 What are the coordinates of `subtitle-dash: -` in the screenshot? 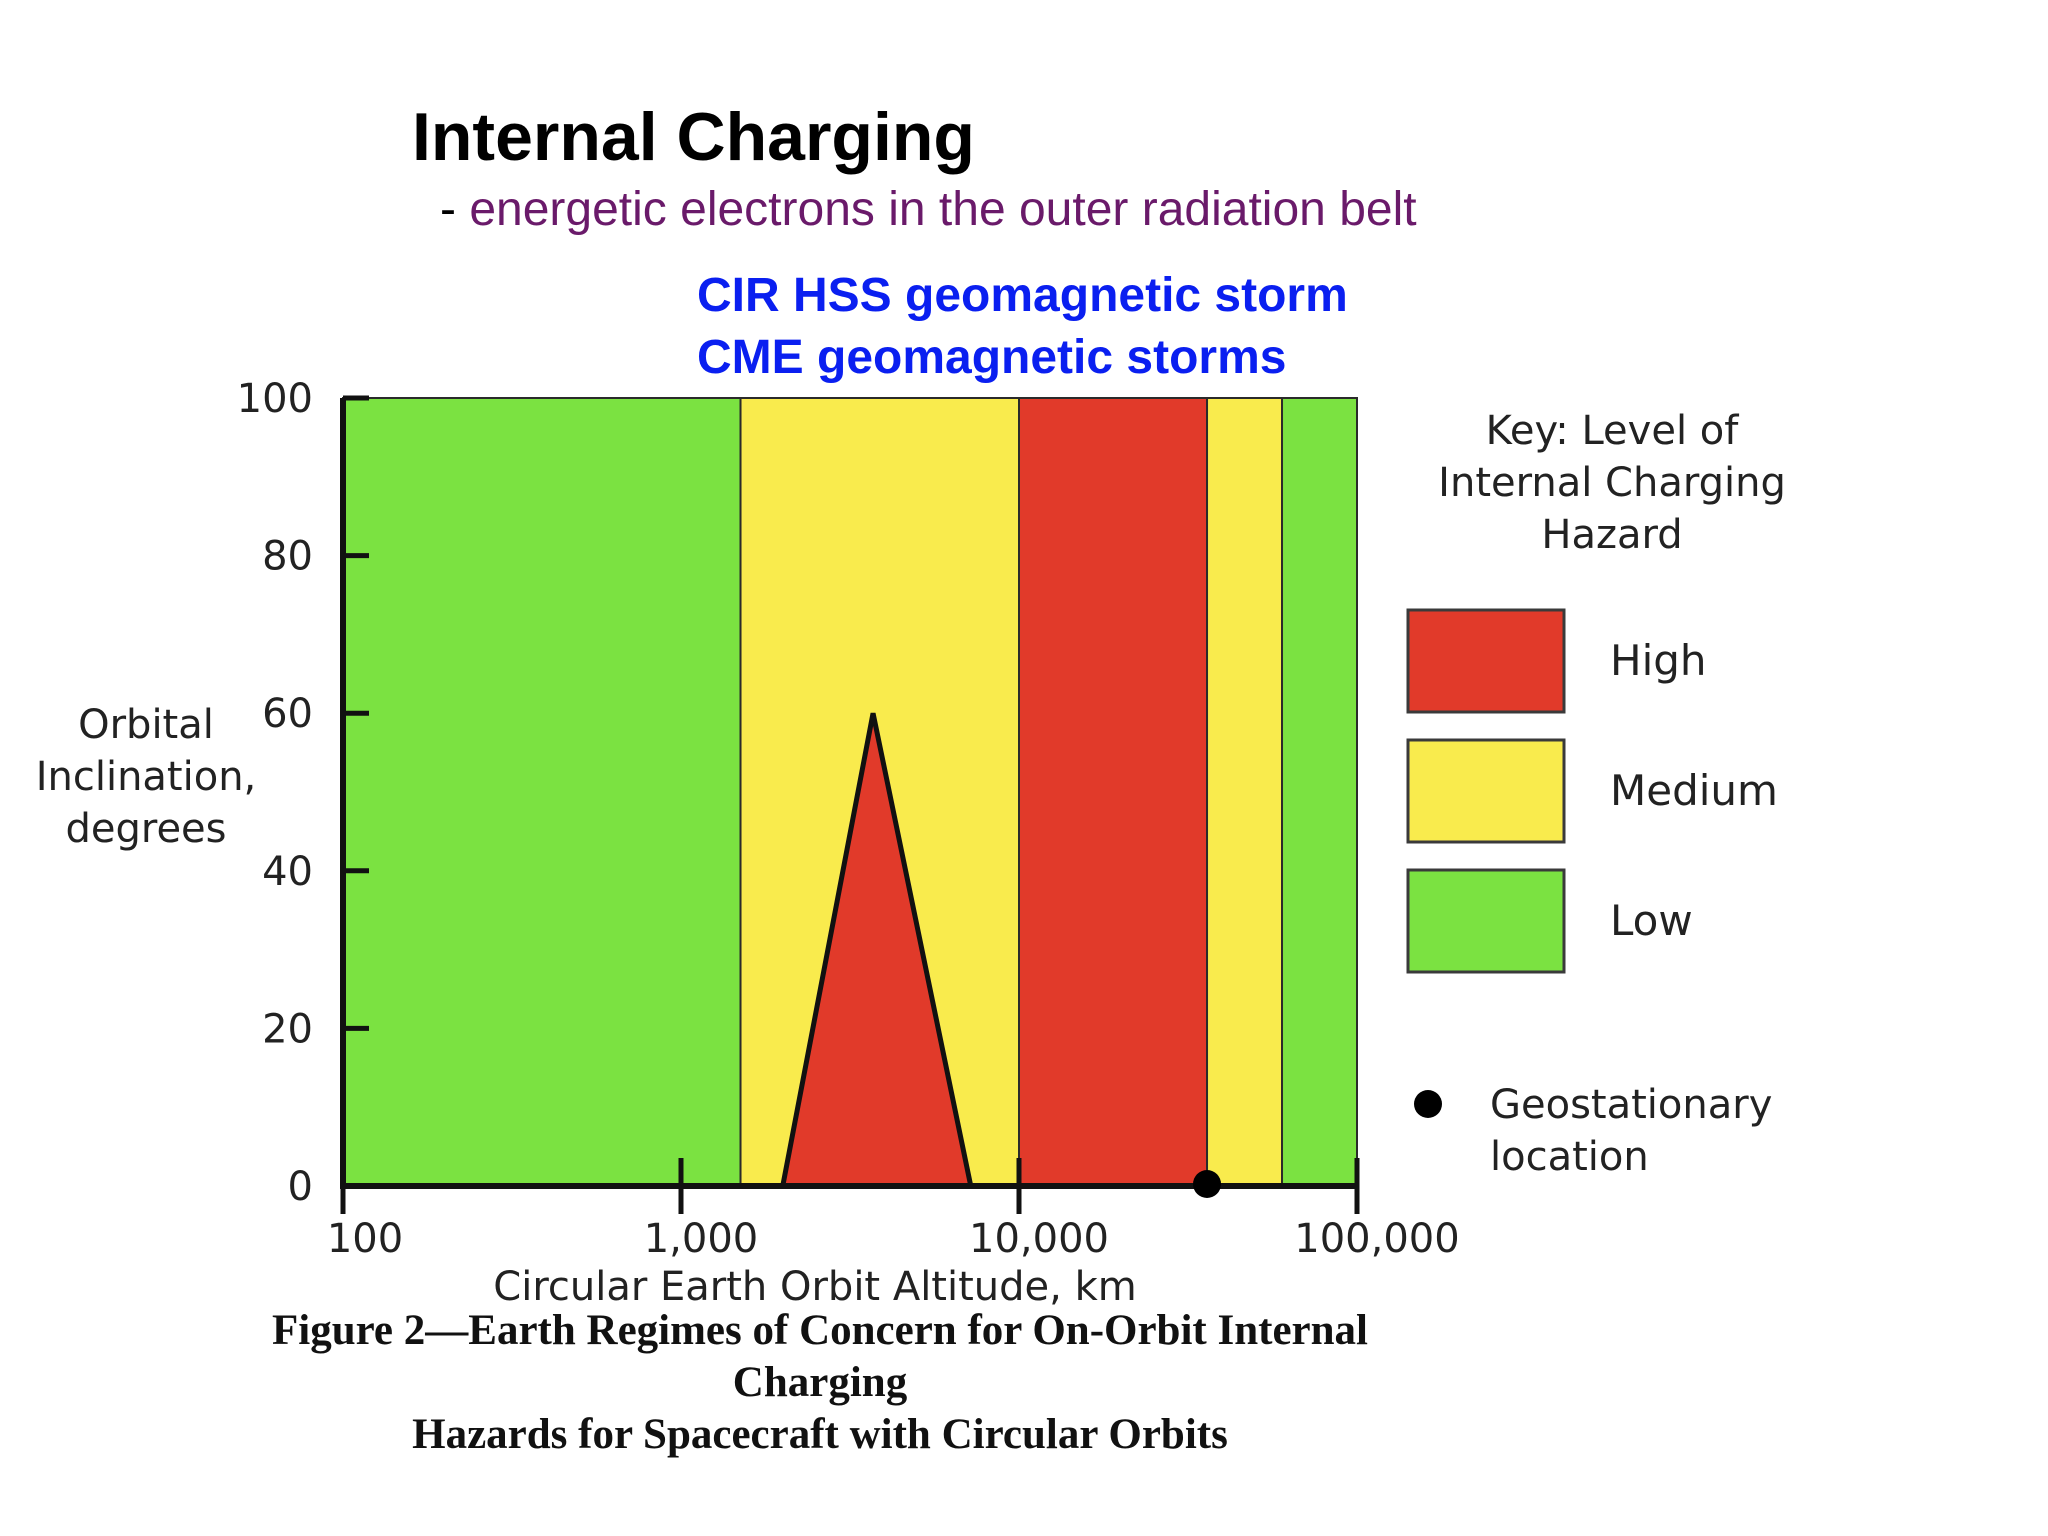 It's located at (455, 209).